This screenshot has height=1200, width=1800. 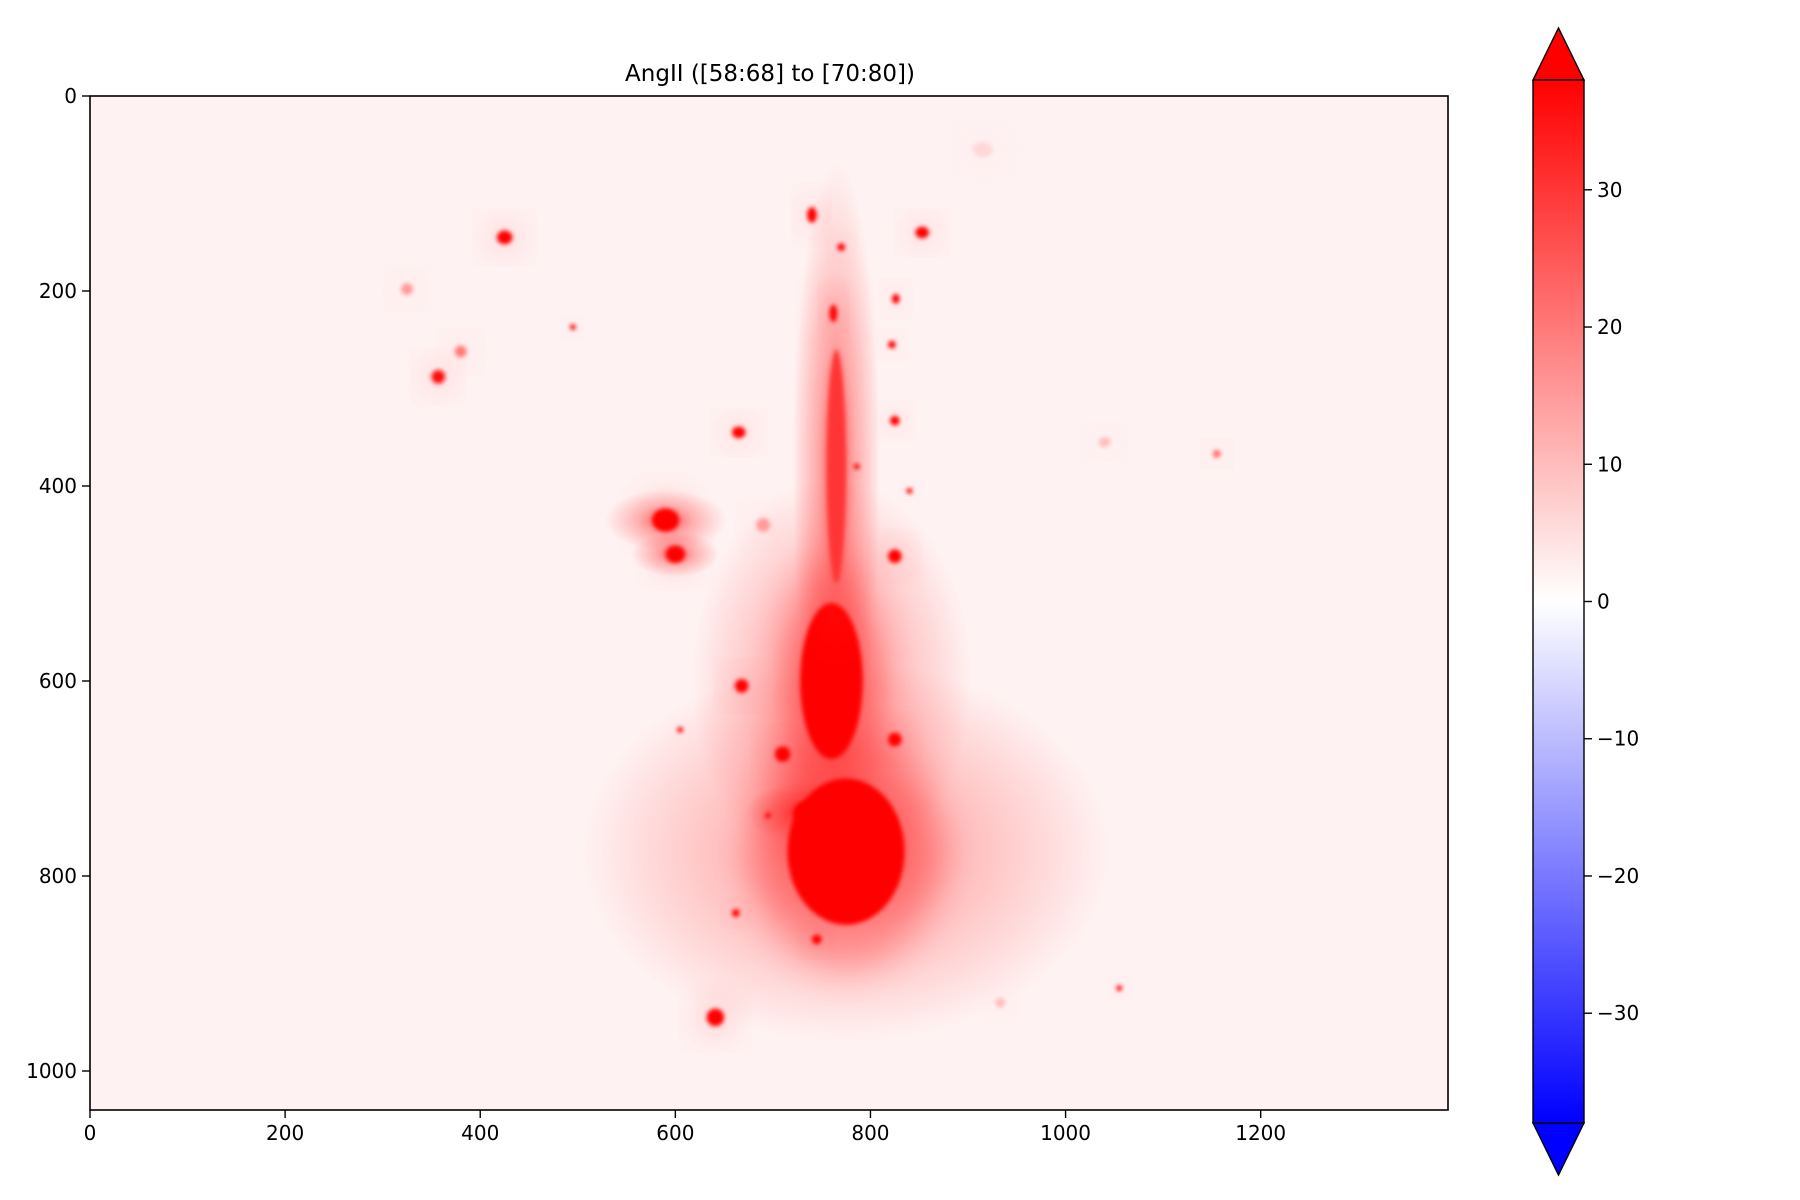 I want to click on colorbar-tick-label: 20, so click(x=1609, y=327).